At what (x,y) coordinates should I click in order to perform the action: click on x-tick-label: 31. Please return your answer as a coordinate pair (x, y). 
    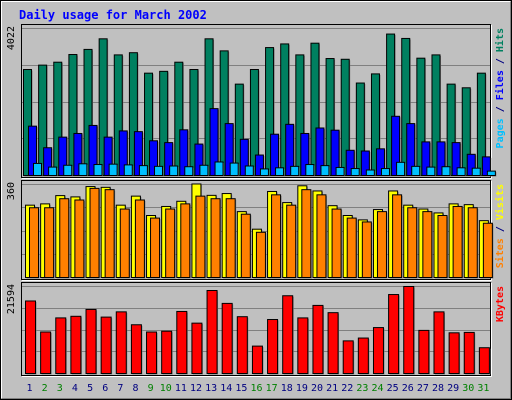
    Looking at the image, I should click on (483, 388).